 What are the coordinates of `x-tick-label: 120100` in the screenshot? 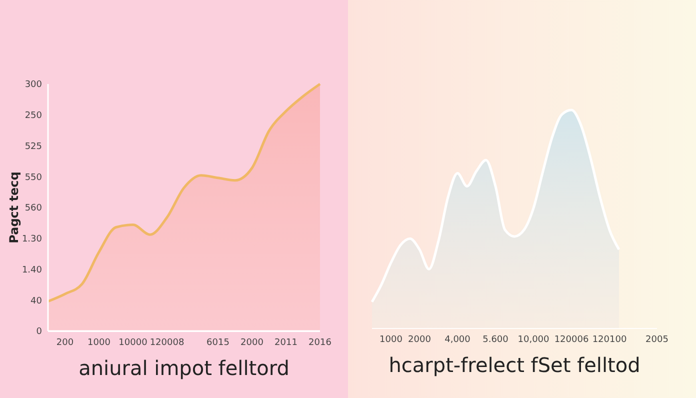 It's located at (609, 340).